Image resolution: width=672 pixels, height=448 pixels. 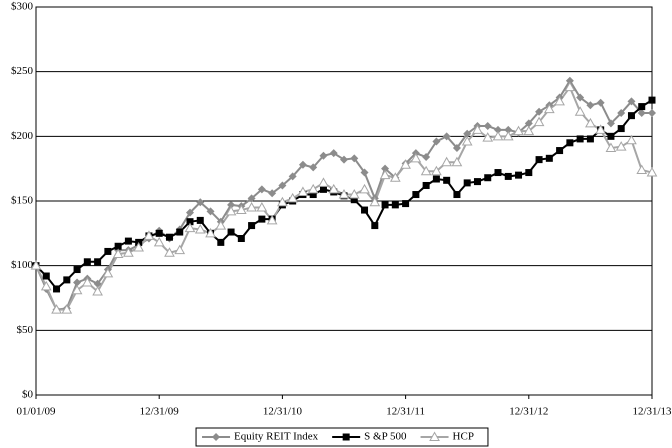 What do you see at coordinates (447, 437) in the screenshot?
I see `legend-item: HCP` at bounding box center [447, 437].